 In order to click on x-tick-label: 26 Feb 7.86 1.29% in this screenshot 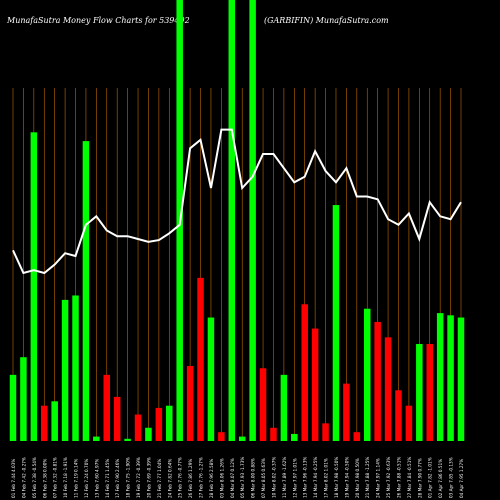, I will do `click(190, 478)`.